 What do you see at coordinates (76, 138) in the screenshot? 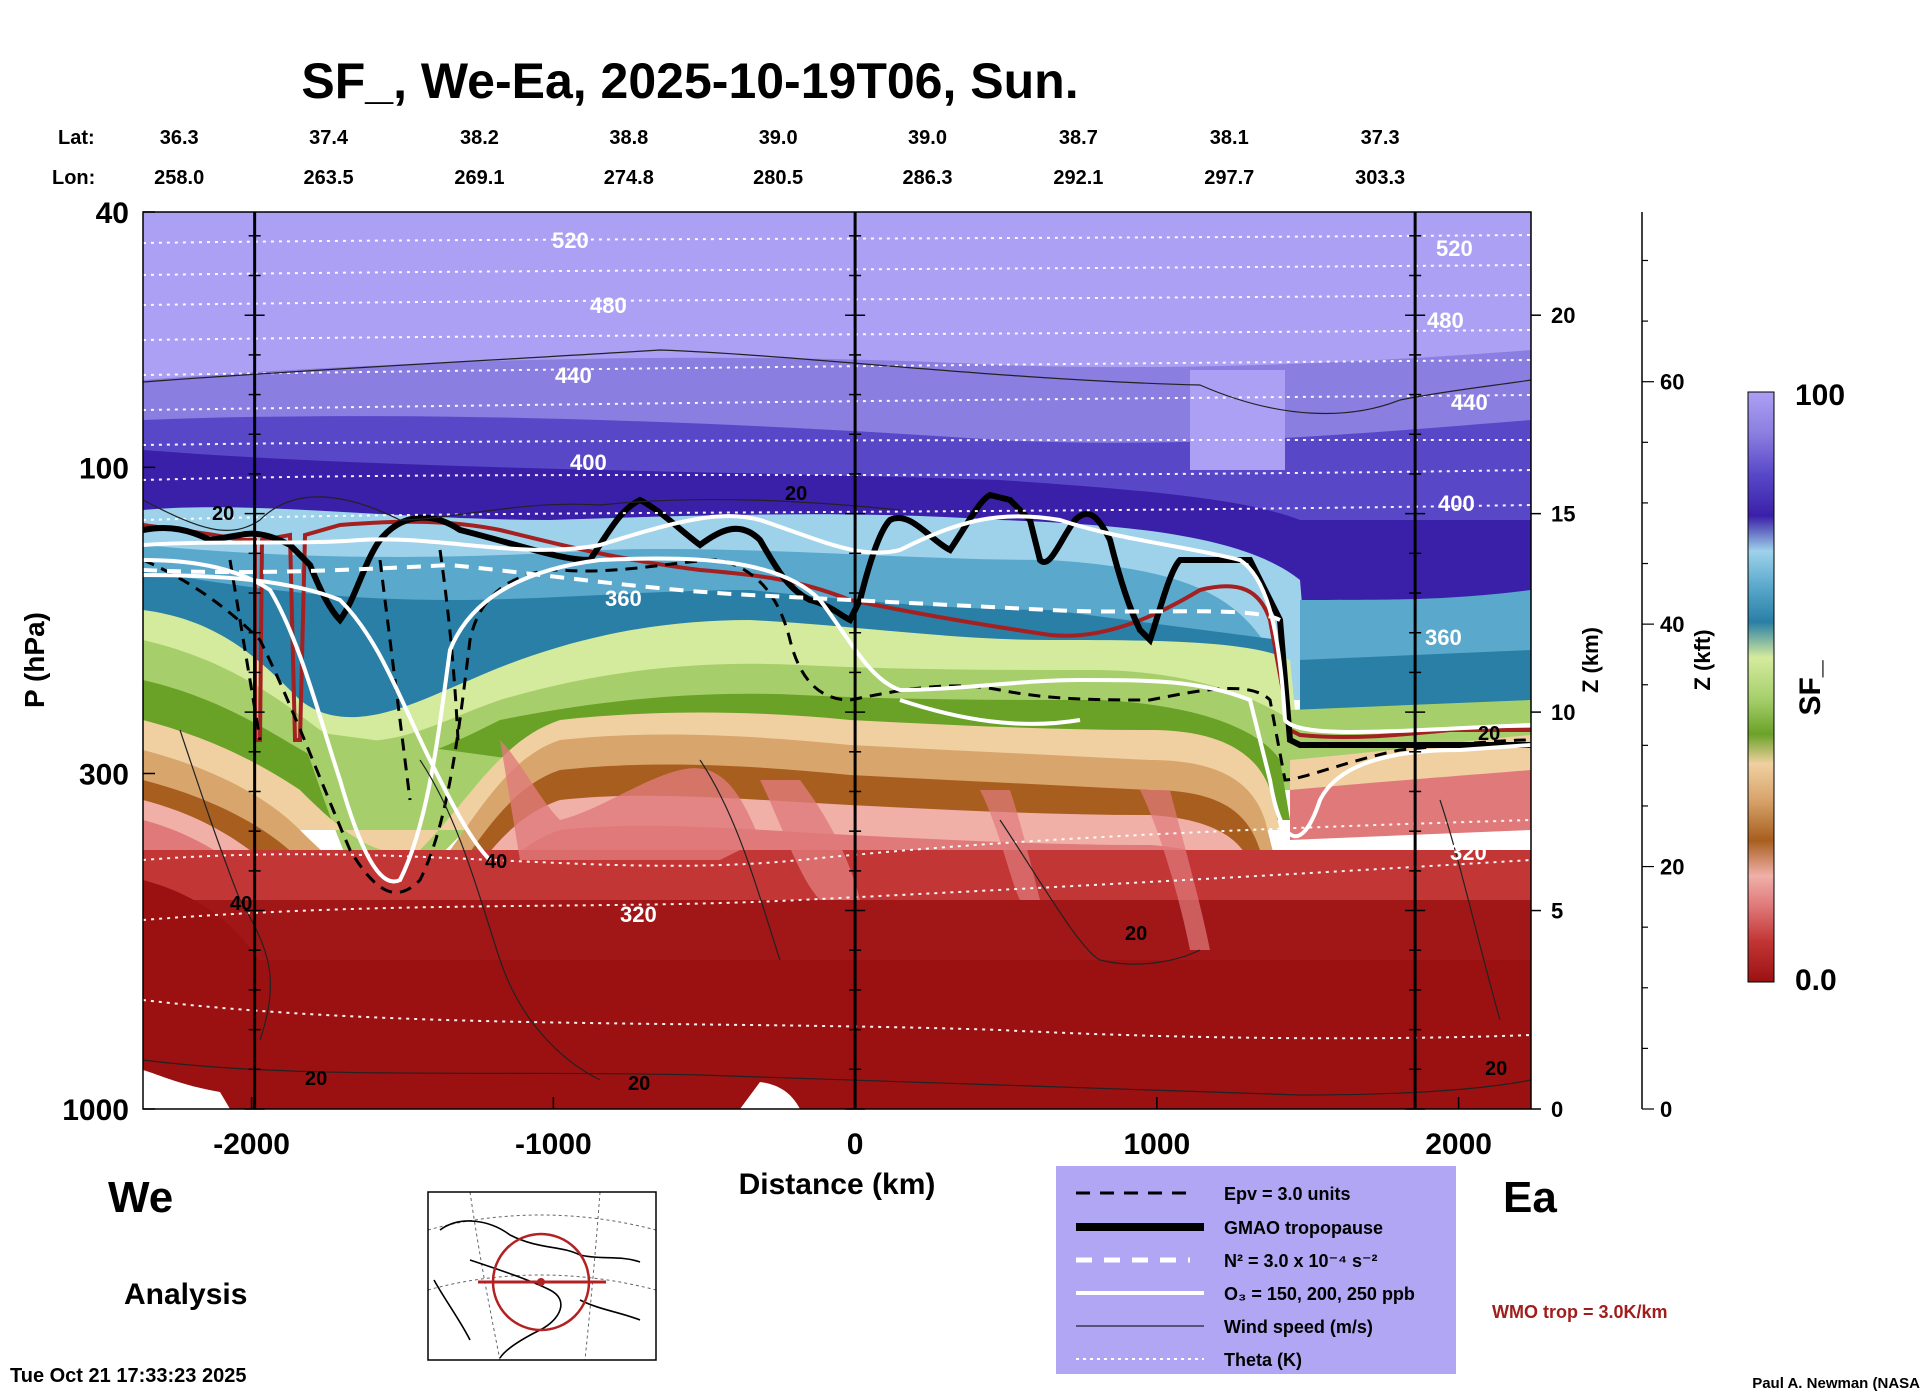
I see `lat-label: Lat:` at bounding box center [76, 138].